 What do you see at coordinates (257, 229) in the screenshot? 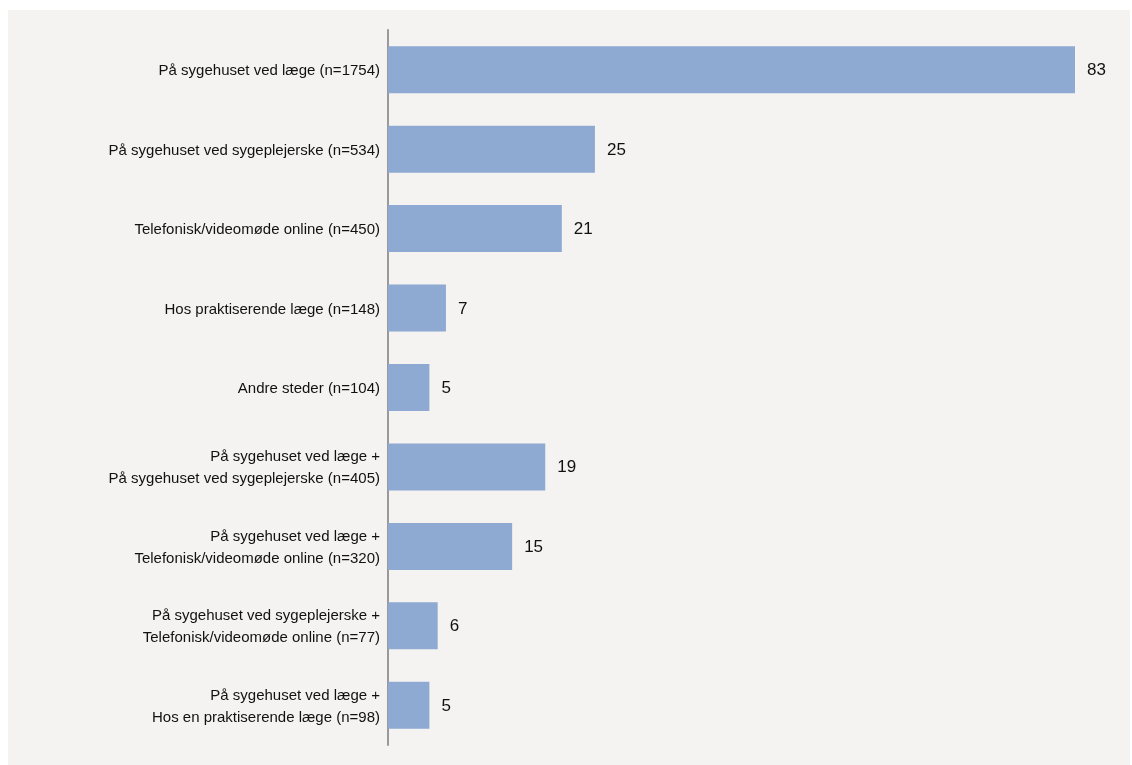
I see `y-tick-label: Telefonisk/videomøde online (n=450)` at bounding box center [257, 229].